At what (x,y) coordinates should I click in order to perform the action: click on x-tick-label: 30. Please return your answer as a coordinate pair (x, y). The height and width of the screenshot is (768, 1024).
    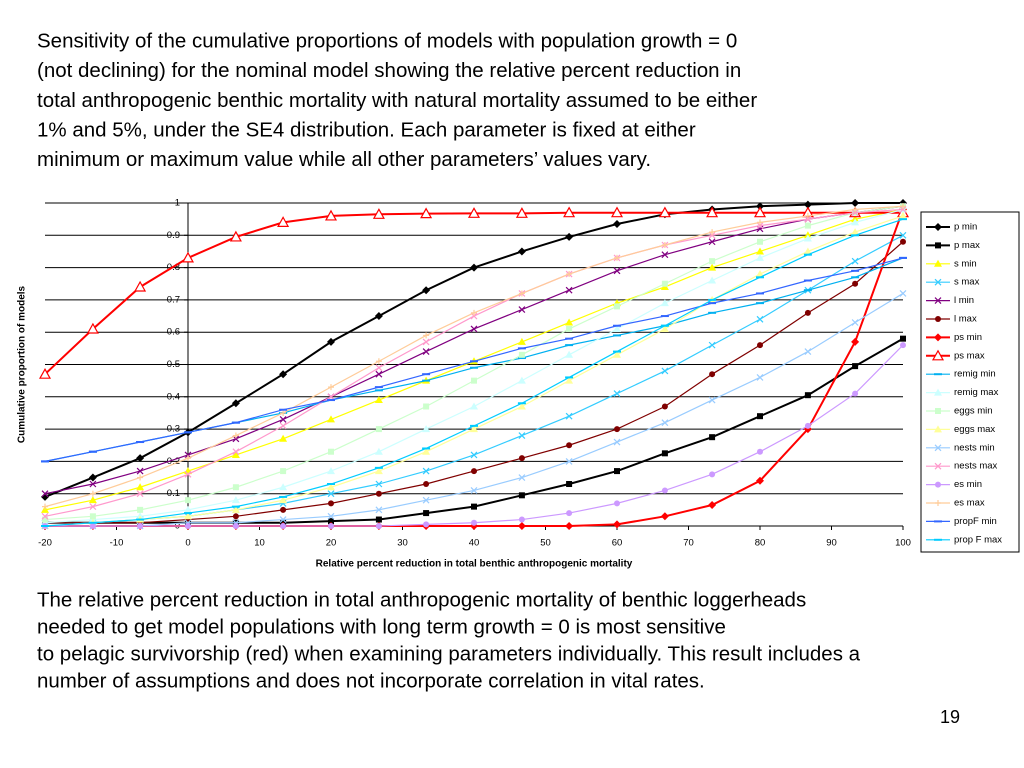
    Looking at the image, I should click on (402, 543).